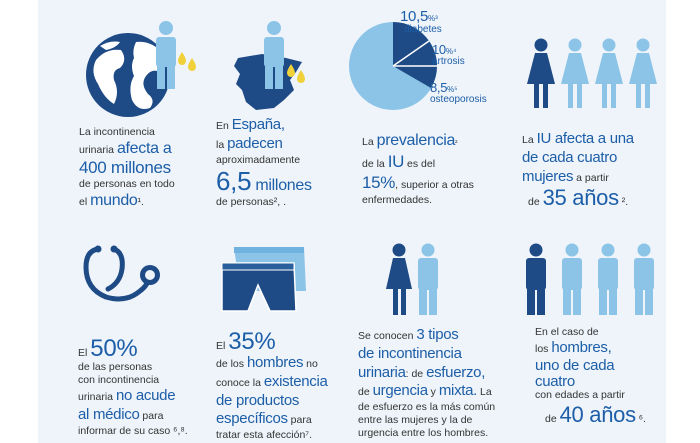  I want to click on c6-l1b: 35%, so click(252, 341).